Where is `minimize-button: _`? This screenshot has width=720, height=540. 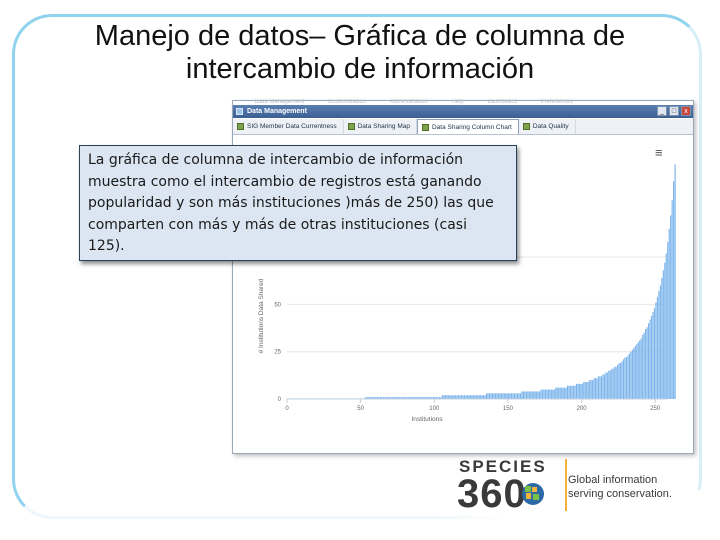
minimize-button: _ is located at coordinates (662, 111).